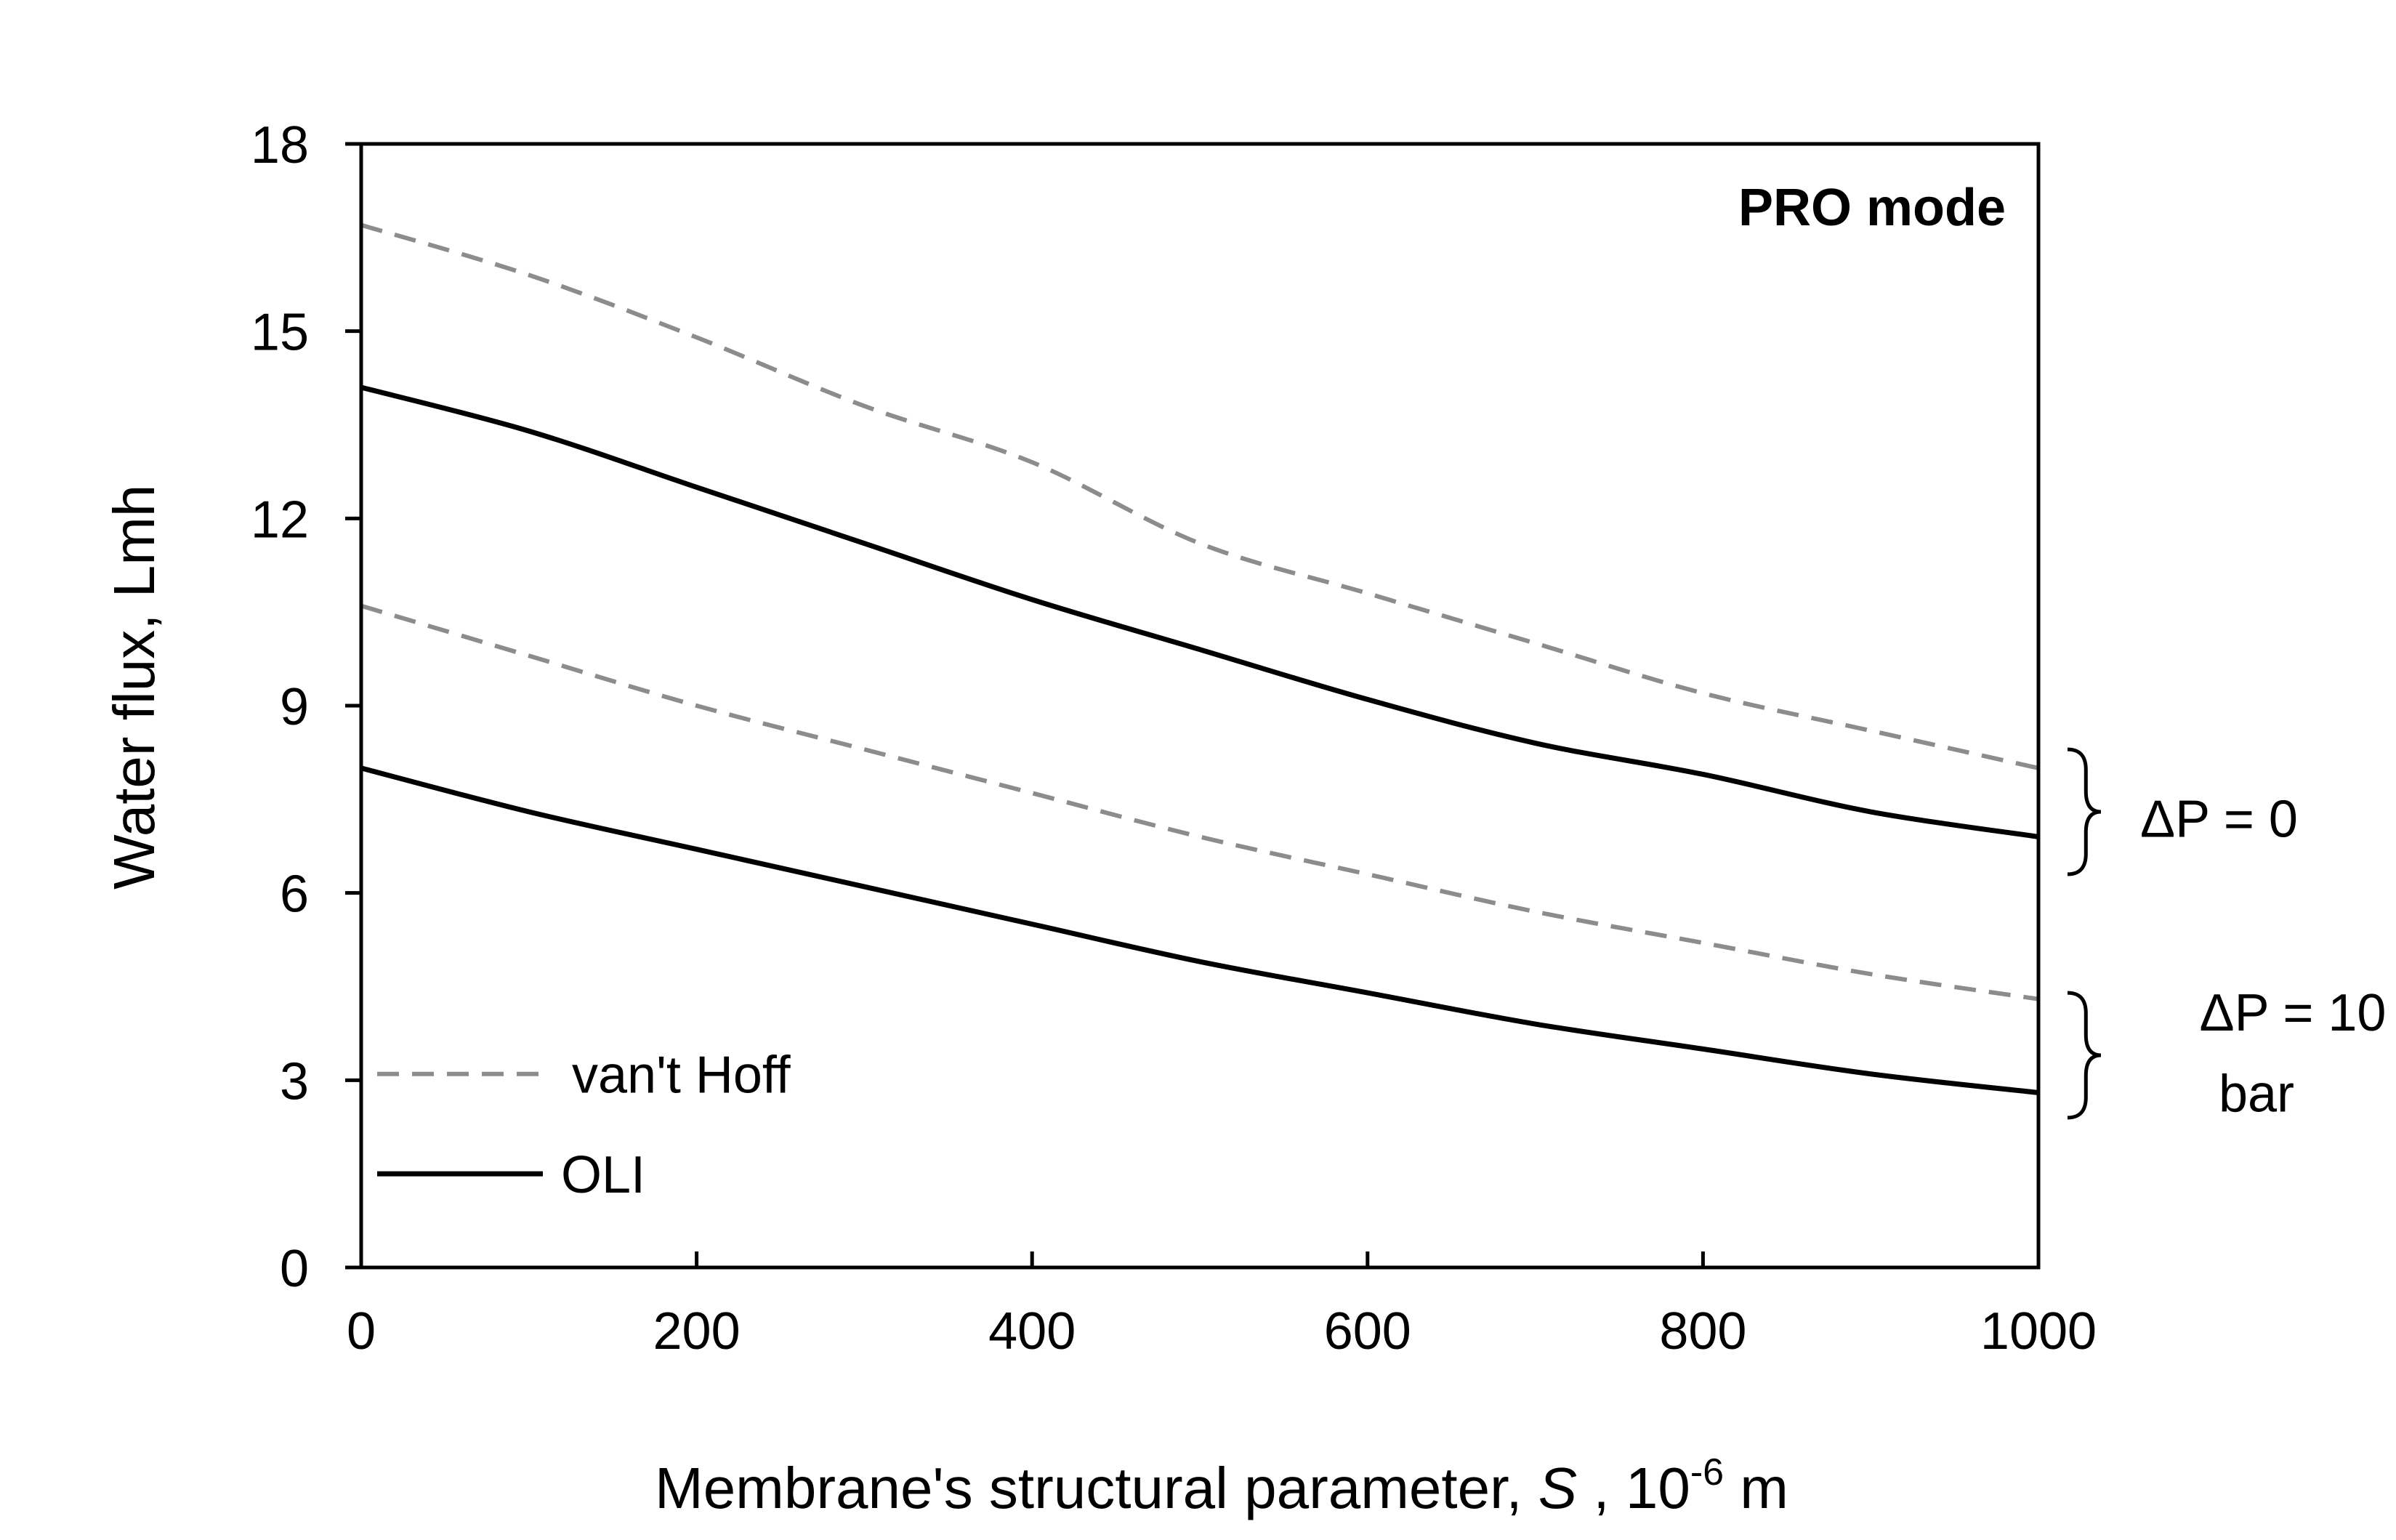  Describe the element at coordinates (294, 707) in the screenshot. I see `y-tick-label: 9` at that location.